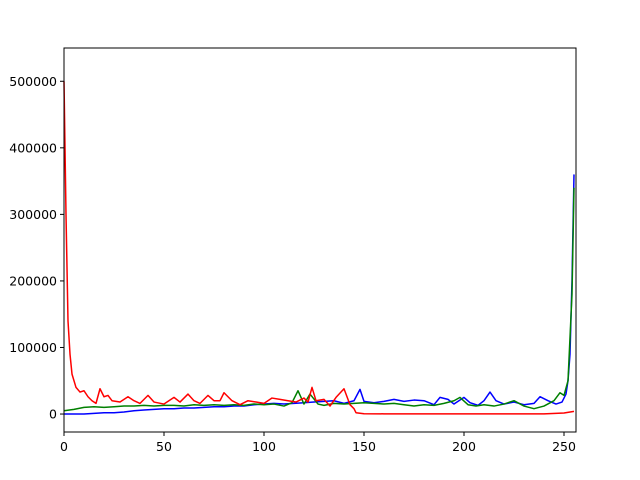  What do you see at coordinates (464, 446) in the screenshot?
I see `x-tick-label: 200` at bounding box center [464, 446].